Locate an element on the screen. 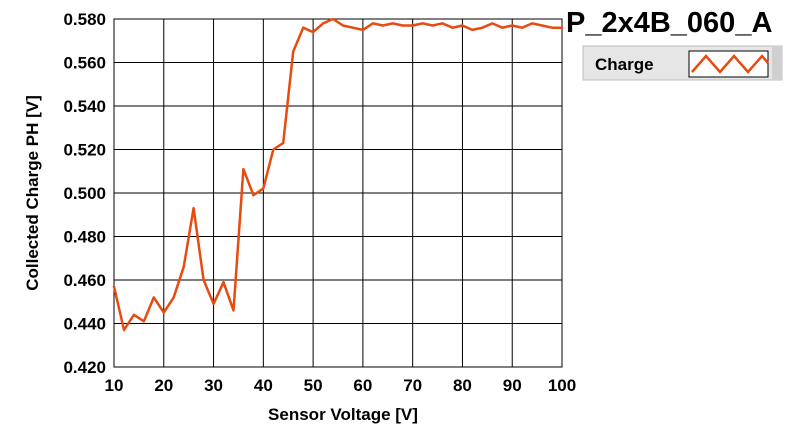 Image resolution: width=807 pixels, height=436 pixels. chart-title: P_2x4B_060_A is located at coordinates (669, 23).